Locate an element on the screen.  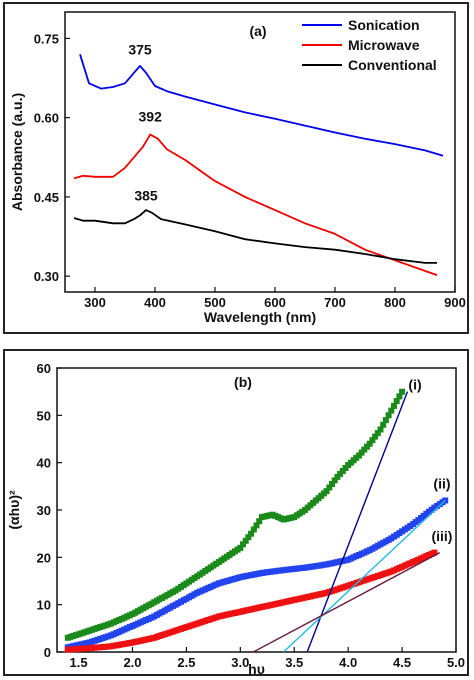
x-tick-label-a: 500 is located at coordinates (215, 302).